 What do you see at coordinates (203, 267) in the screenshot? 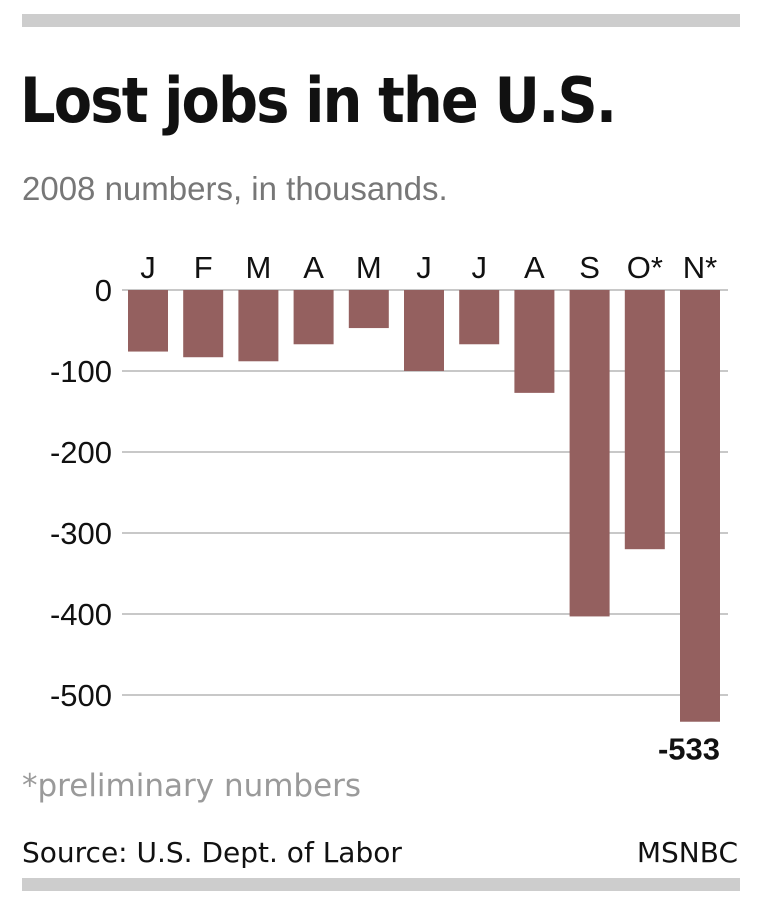
I see `x-category-label: F` at bounding box center [203, 267].